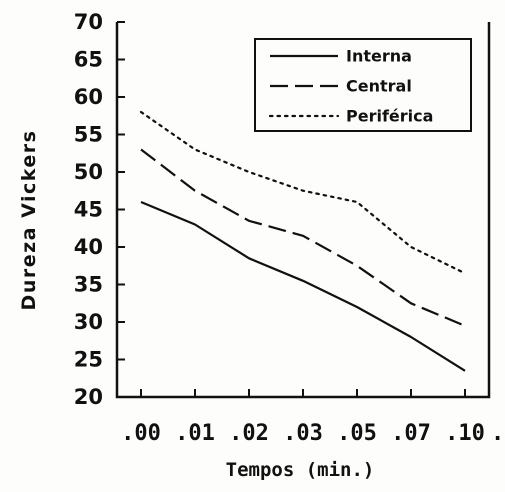 This screenshot has height=492, width=505. Describe the element at coordinates (88, 172) in the screenshot. I see `y-tick-label: 50` at that location.